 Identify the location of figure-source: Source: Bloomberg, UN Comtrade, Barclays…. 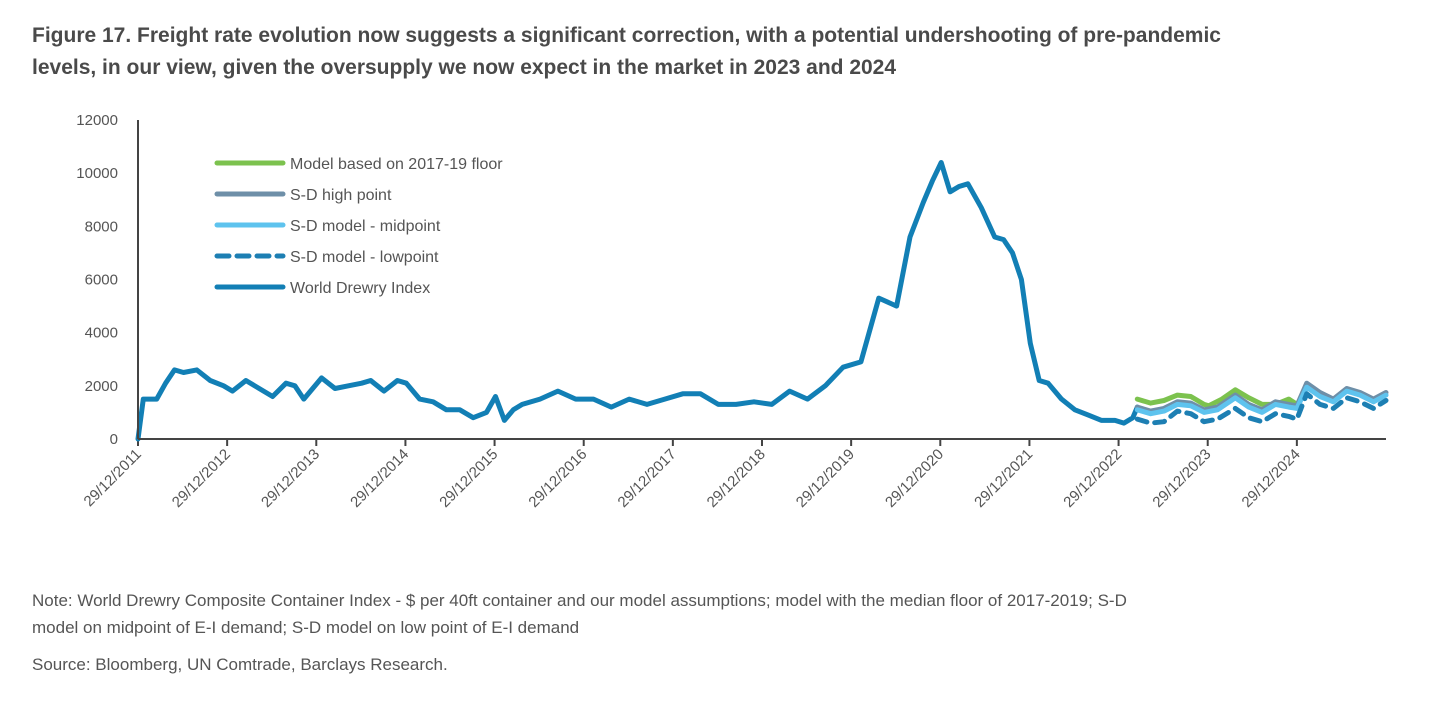
(240, 664).